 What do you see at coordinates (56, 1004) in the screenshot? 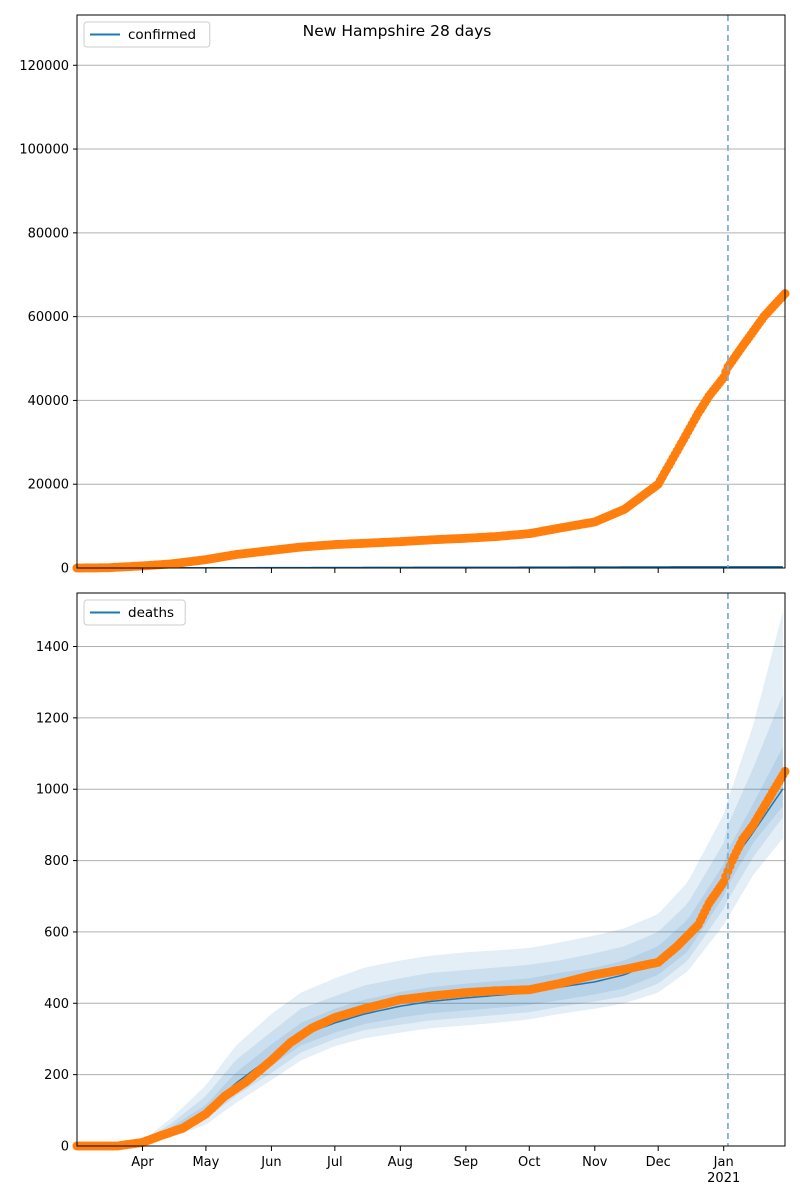
I see `y-tick-label: 400` at bounding box center [56, 1004].